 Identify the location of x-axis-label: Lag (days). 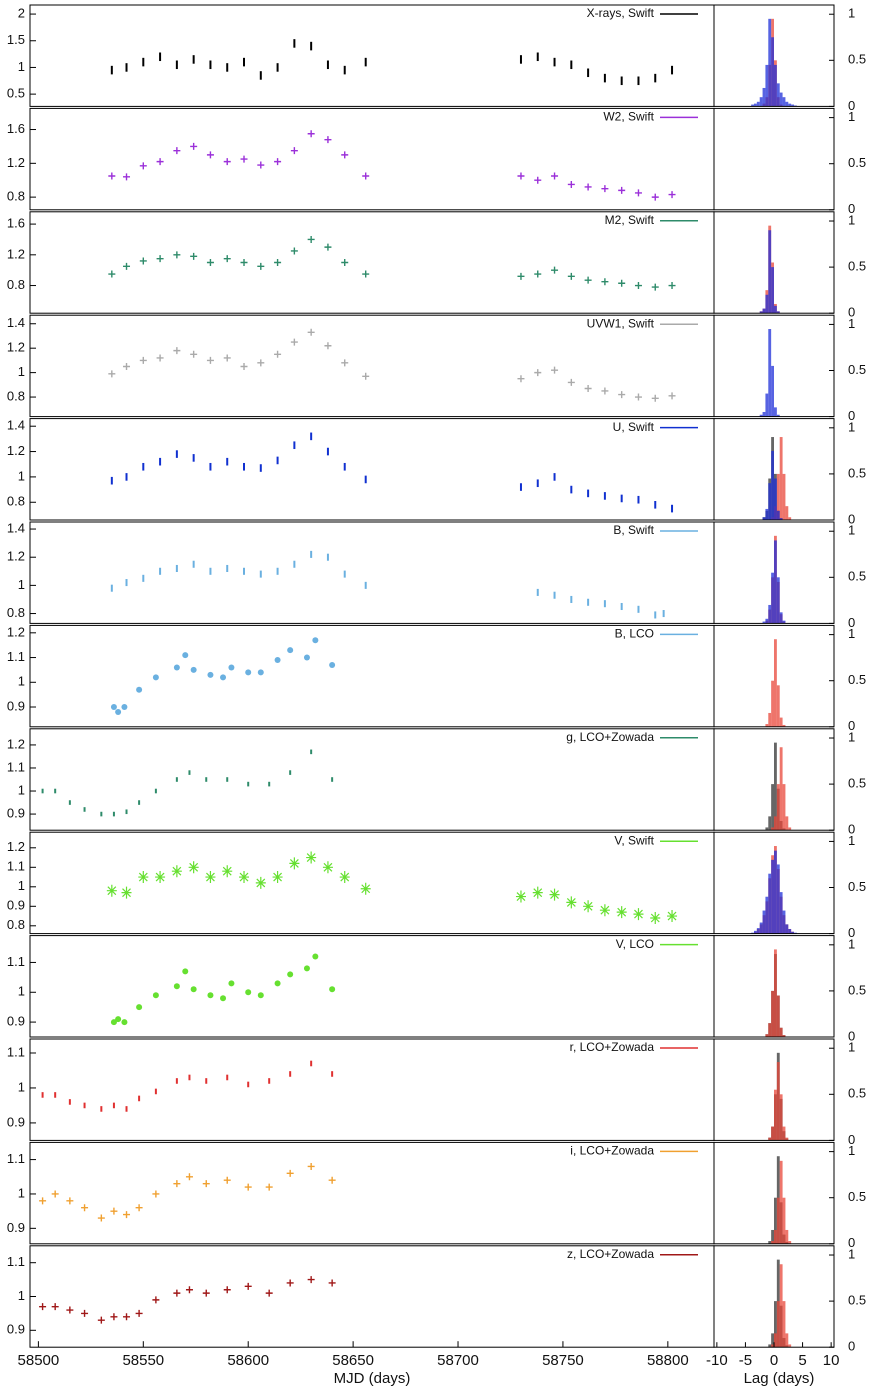
(779, 1378).